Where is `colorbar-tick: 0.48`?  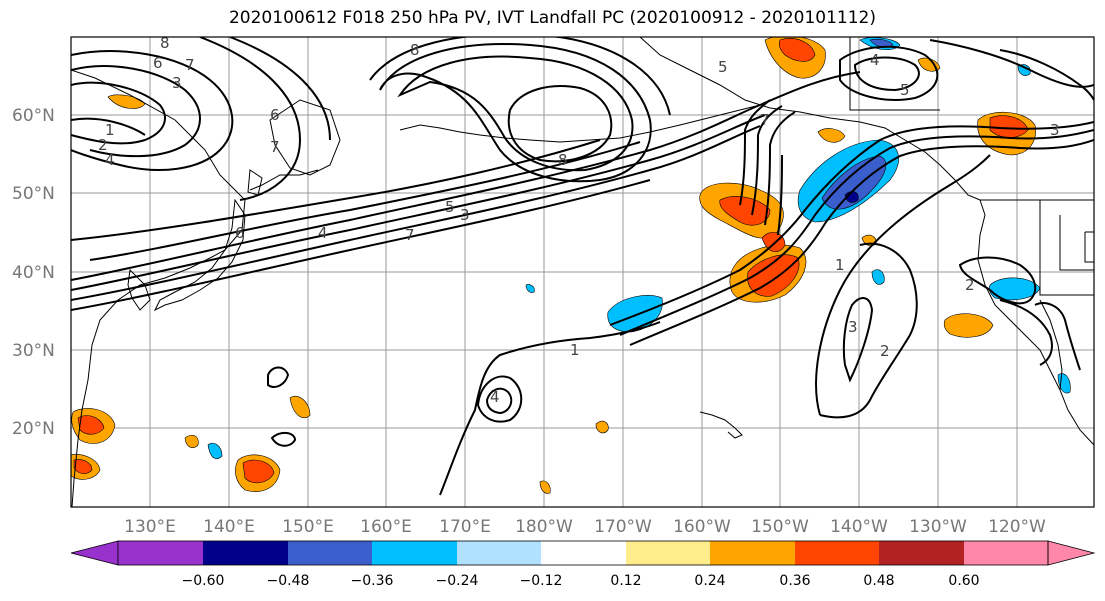 colorbar-tick: 0.48 is located at coordinates (878, 581).